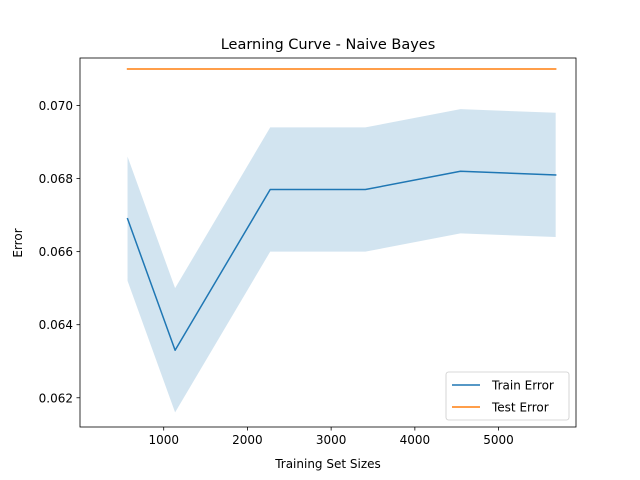 The width and height of the screenshot is (640, 480). I want to click on y-tick-label: 0.068, so click(56, 179).